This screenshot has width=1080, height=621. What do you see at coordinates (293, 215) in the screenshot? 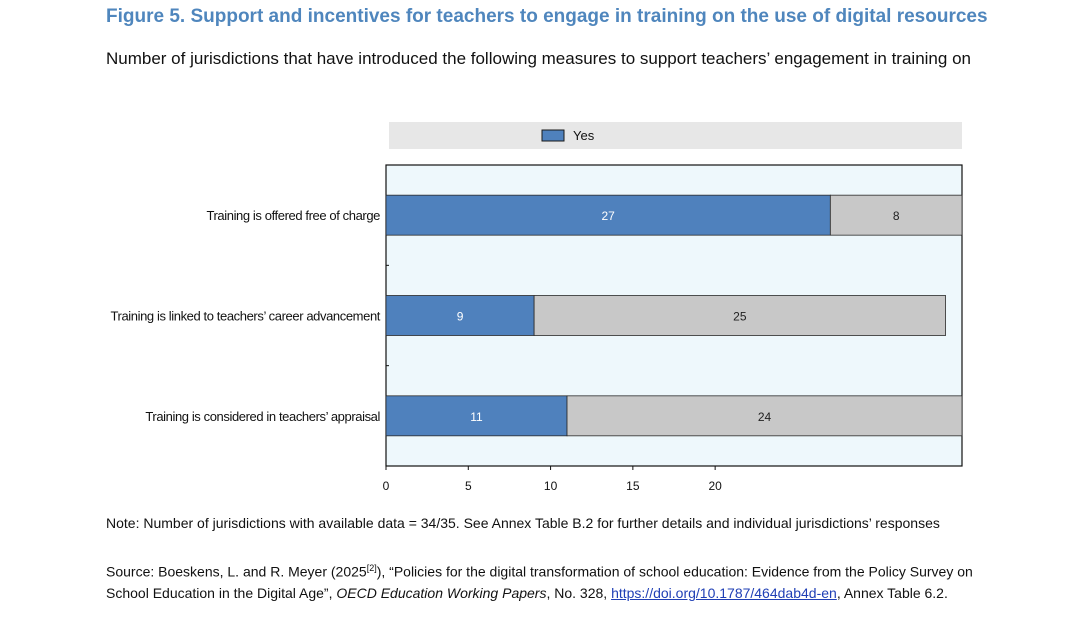
I see `category-label-0: Training is offered free of charge` at bounding box center [293, 215].